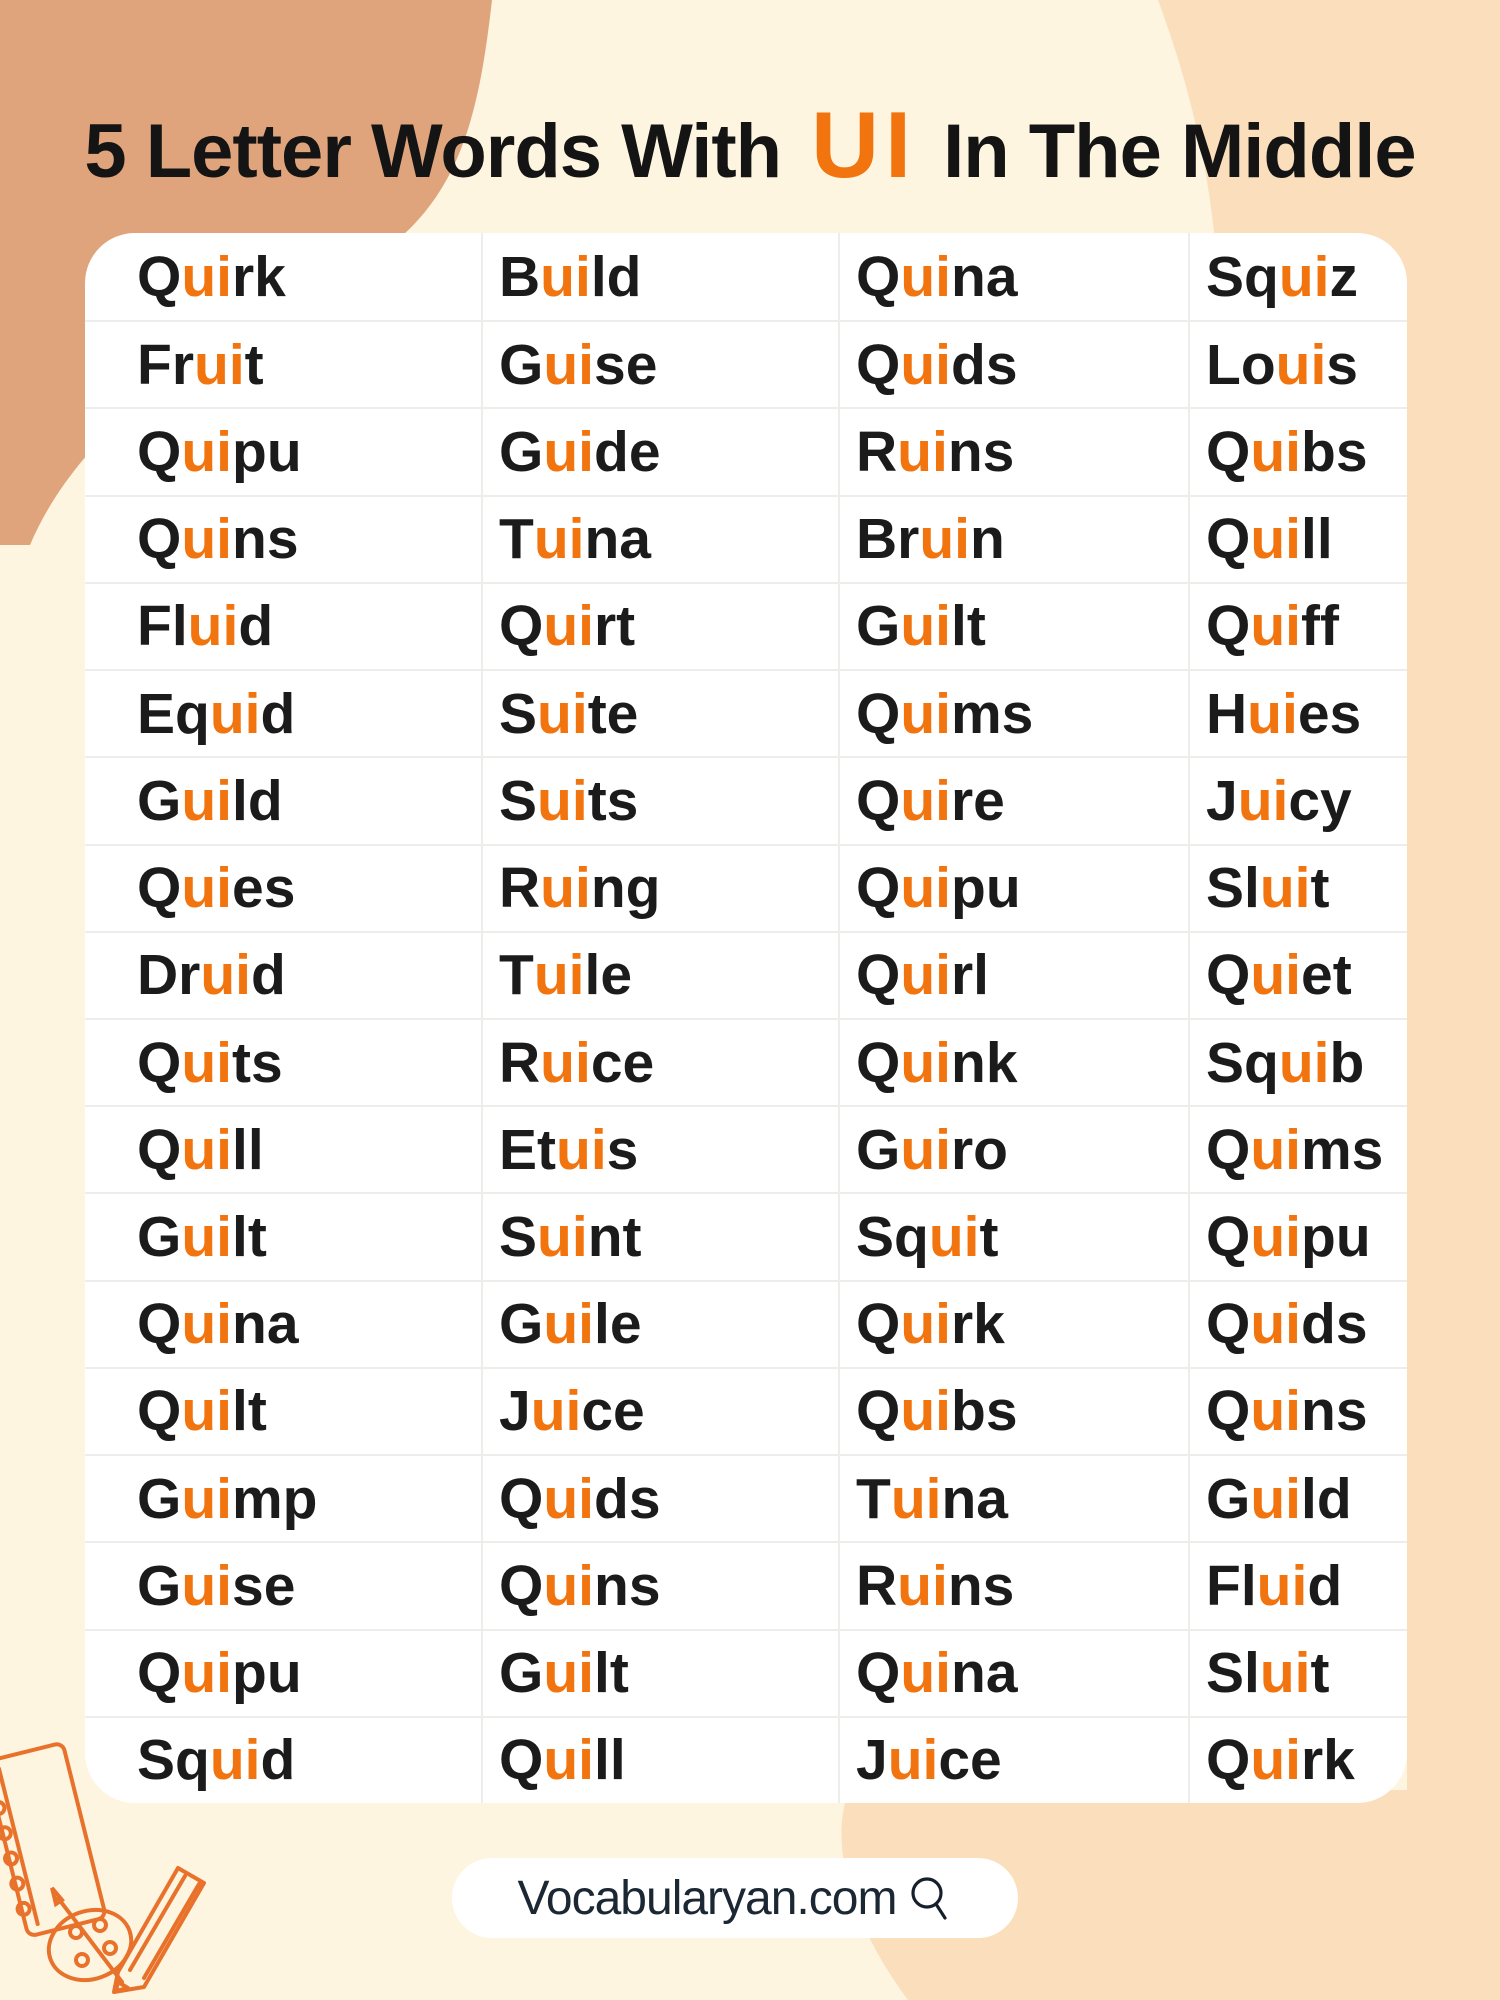 Image resolution: width=1500 pixels, height=2000 pixels. Describe the element at coordinates (1227, 713) in the screenshot. I see `word-letters: H` at that location.